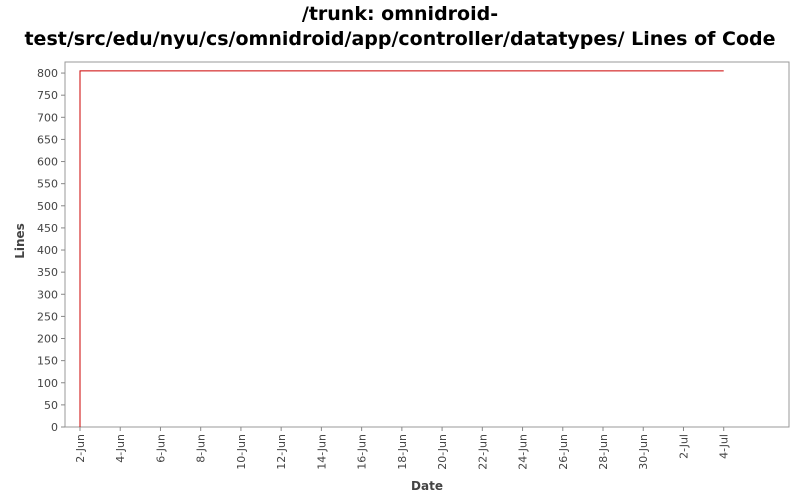 The image size is (800, 500). Describe the element at coordinates (160, 448) in the screenshot. I see `x-tick-label: 6-Jun` at that location.